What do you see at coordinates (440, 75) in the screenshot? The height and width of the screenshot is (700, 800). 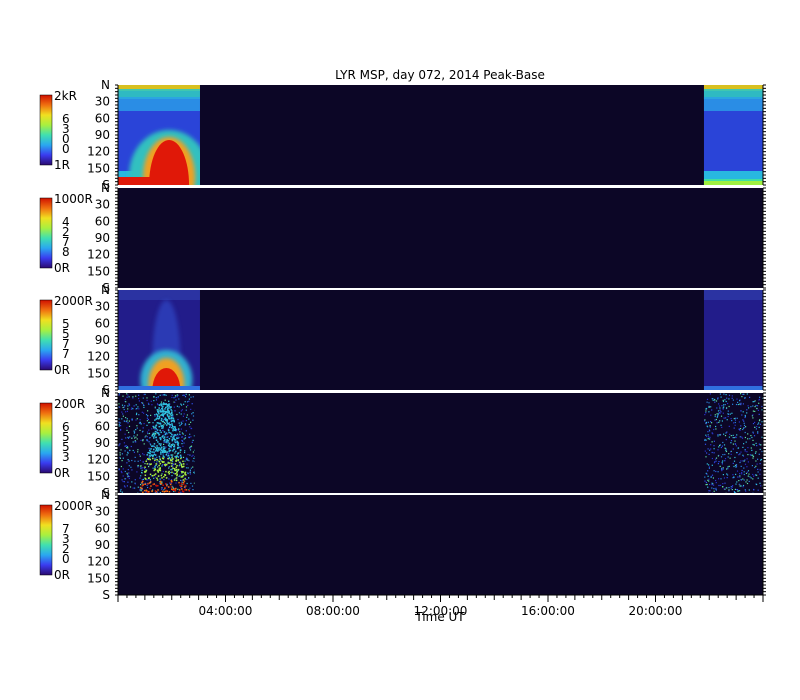 I see `chart-title: LYR MSP, day 072, 2014 Peak-Base` at bounding box center [440, 75].